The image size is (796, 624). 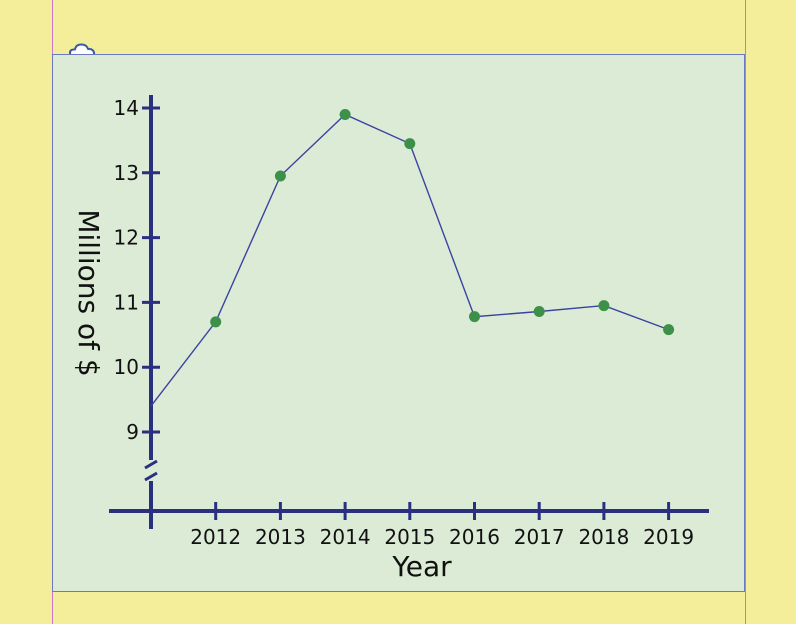 I want to click on x-tick-label: 2012, so click(x=215, y=537).